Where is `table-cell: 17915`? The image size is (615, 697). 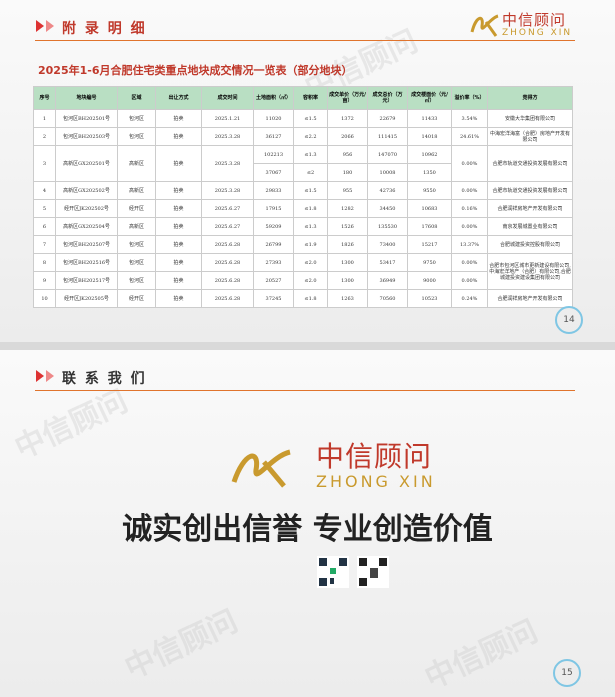 table-cell: 17915 is located at coordinates (273, 208).